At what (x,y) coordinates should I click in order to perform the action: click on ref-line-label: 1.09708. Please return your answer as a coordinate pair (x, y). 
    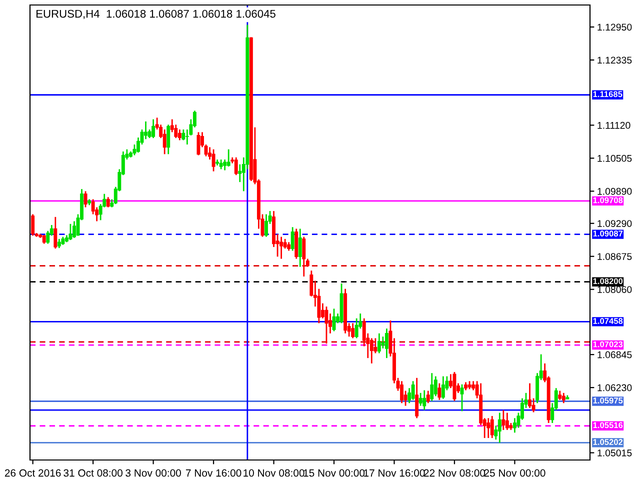
    Looking at the image, I should click on (608, 200).